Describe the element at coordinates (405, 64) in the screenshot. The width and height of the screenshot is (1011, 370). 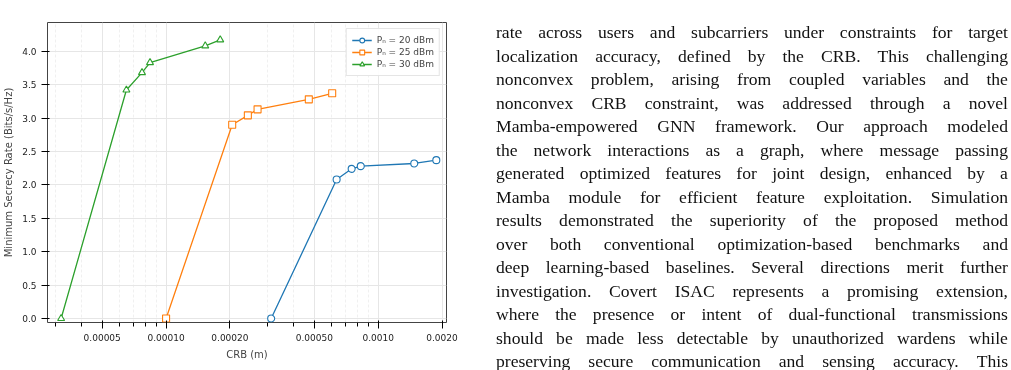
I see `legend-label: Pₙ = 30 dBm` at that location.